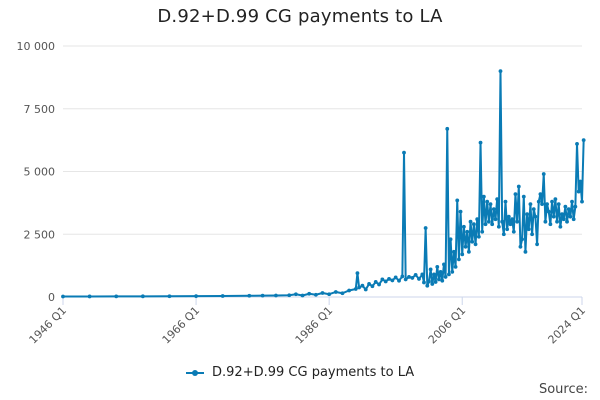  I want to click on legend: D.92+D.99 CG payments to LA, so click(300, 372).